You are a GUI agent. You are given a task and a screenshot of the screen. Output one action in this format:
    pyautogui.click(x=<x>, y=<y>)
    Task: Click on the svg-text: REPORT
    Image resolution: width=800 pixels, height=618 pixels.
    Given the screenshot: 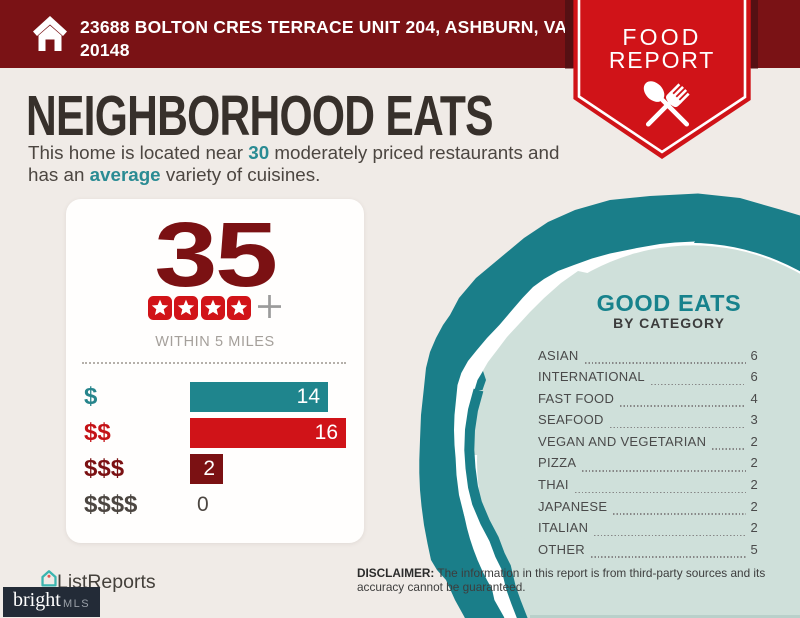 What is the action you would take?
    pyautogui.click(x=662, y=60)
    